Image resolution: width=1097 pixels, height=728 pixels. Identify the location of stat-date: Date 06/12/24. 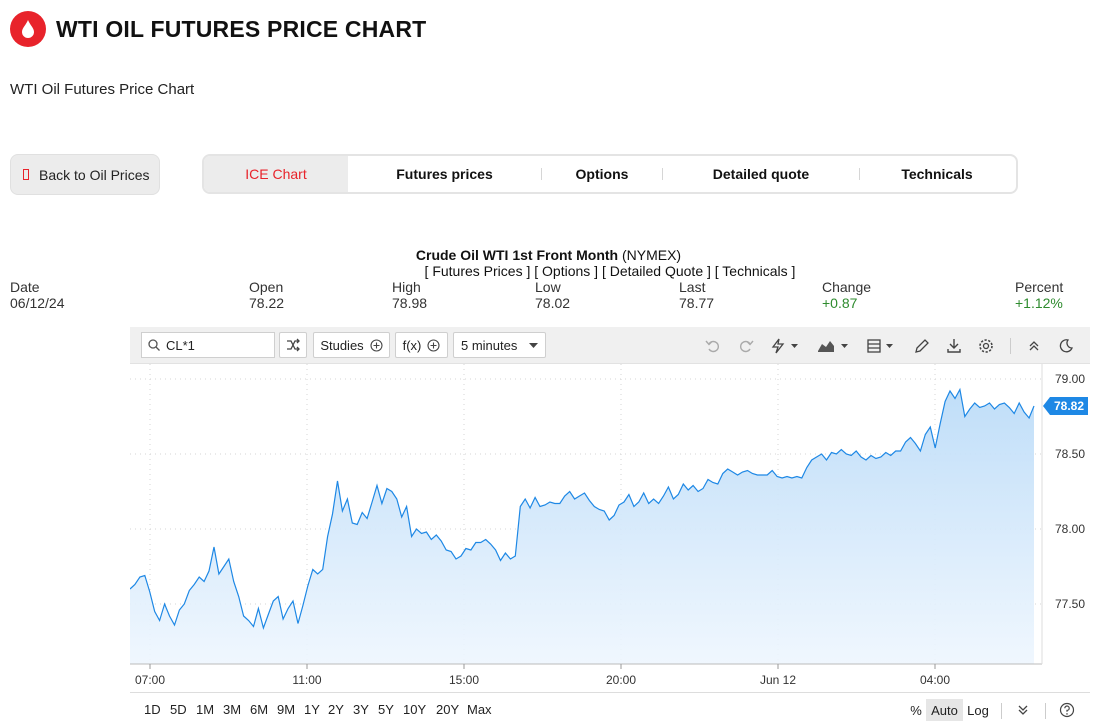
(37, 295).